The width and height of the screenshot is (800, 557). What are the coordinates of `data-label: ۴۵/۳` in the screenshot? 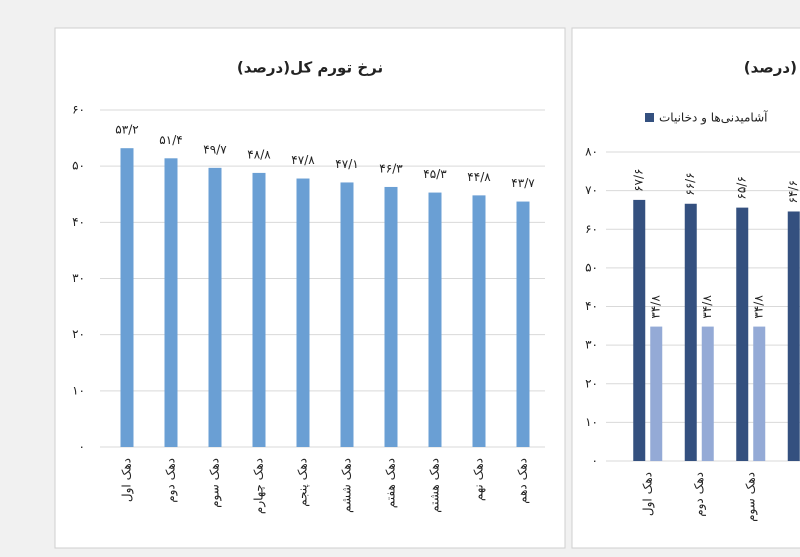 It's located at (435, 174).